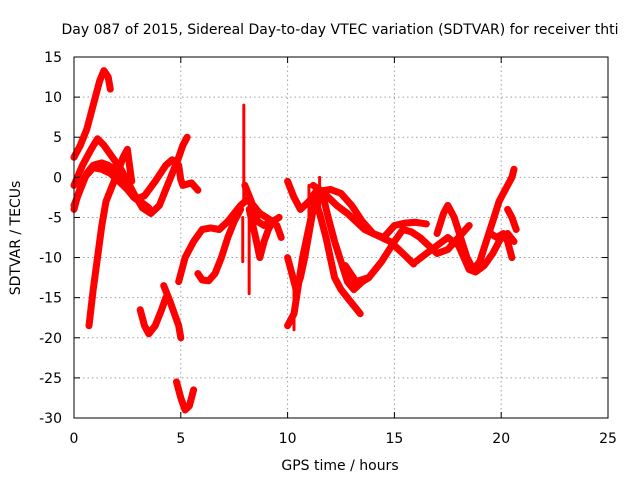  I want to click on x-tick-label: 10, so click(288, 439).